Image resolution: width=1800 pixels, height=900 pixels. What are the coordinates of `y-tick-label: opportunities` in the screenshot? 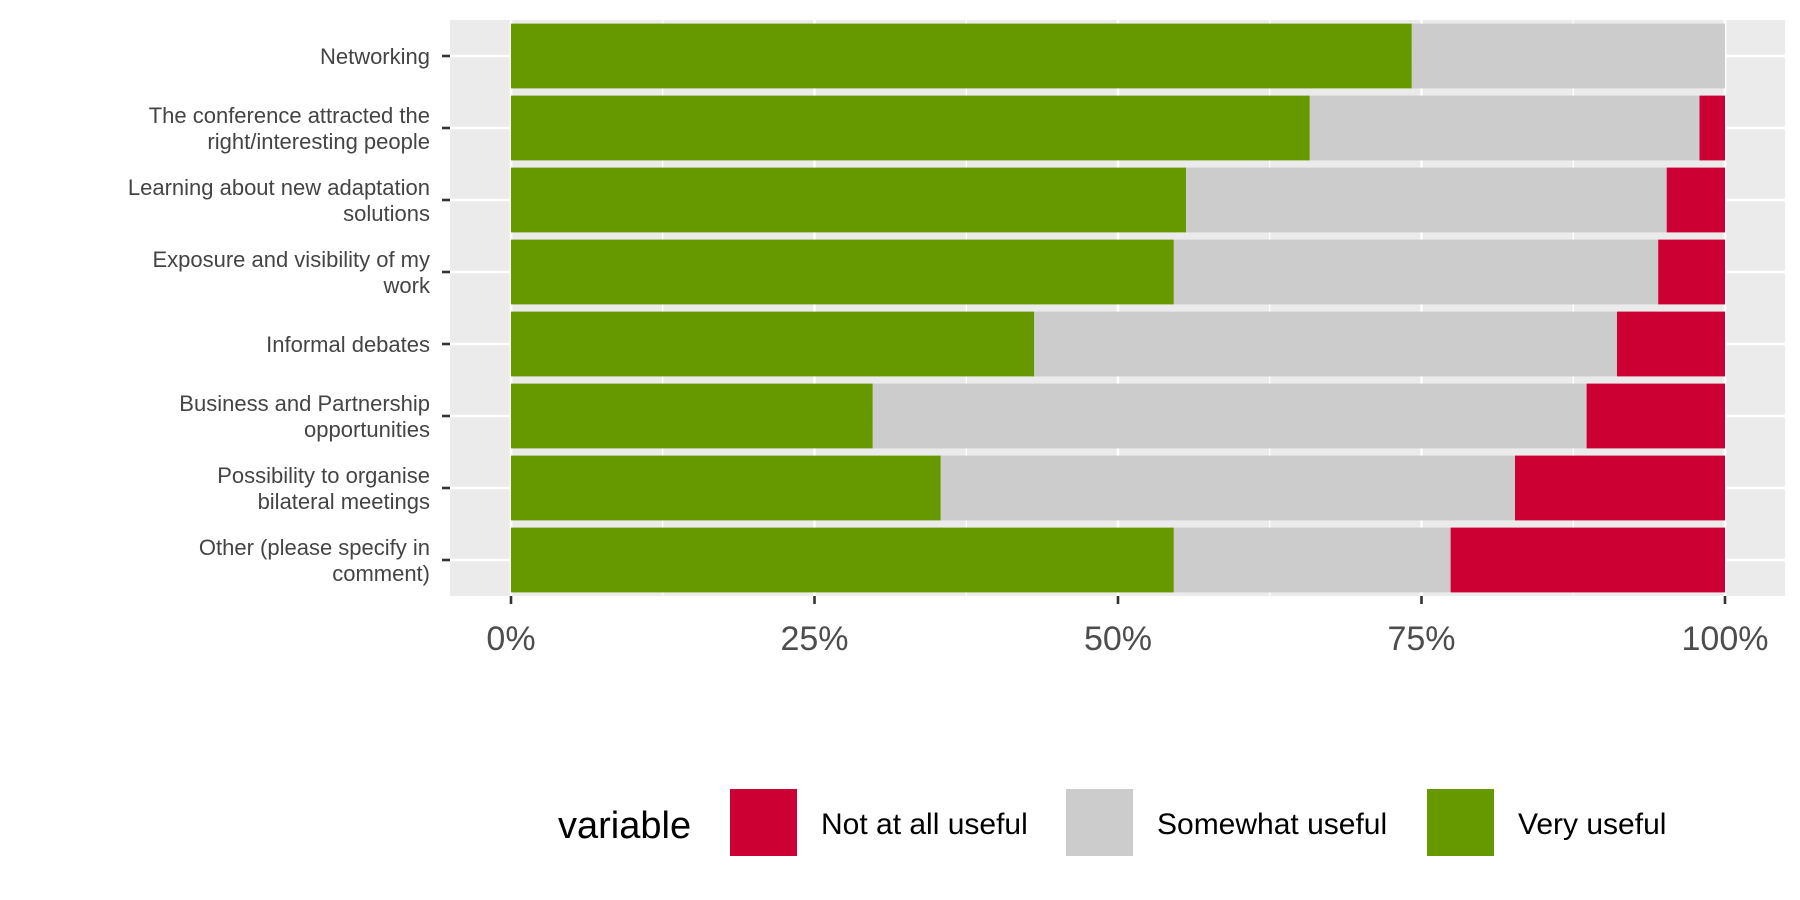 It's located at (367, 429).